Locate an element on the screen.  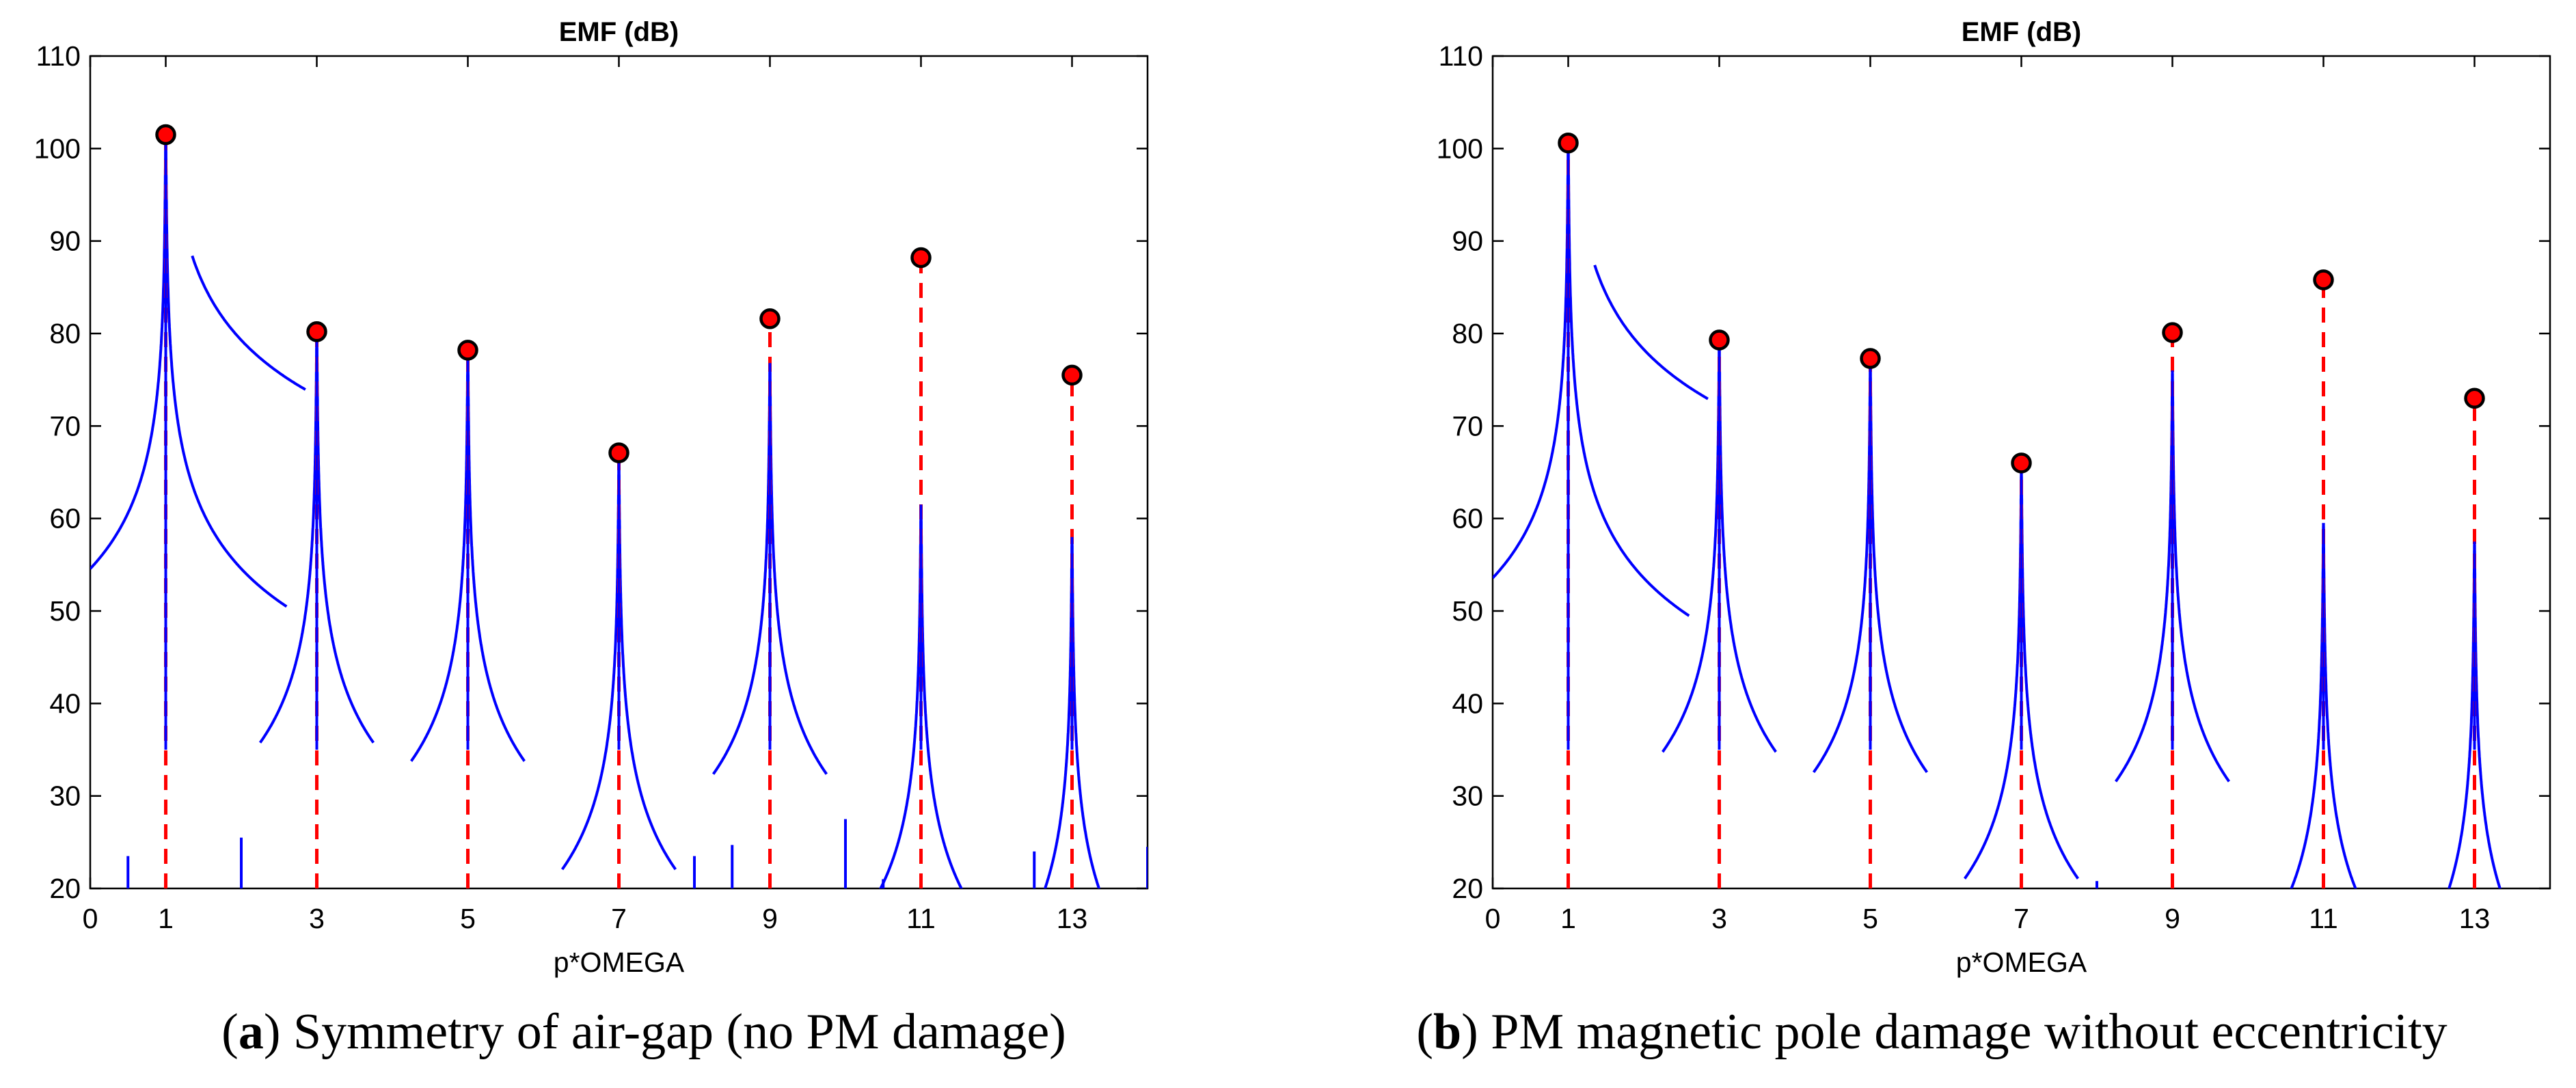
caption-b-label: b is located at coordinates (1447, 1032).